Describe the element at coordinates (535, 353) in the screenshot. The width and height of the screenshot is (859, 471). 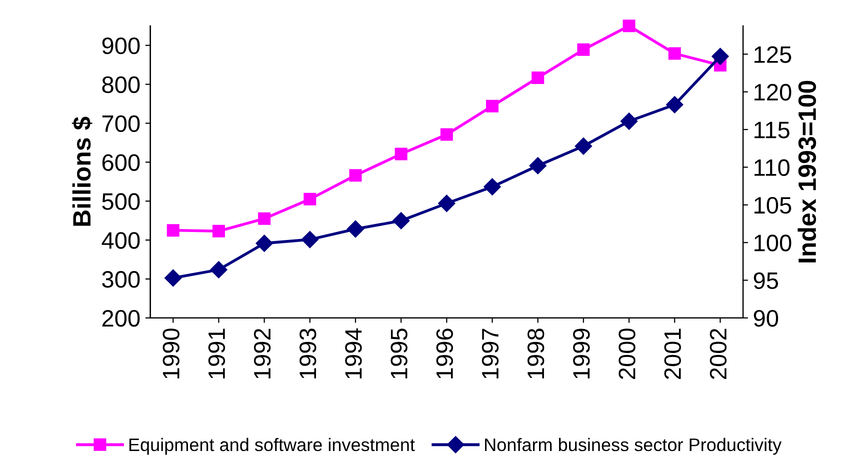
I see `x-tick-label: 1998` at that location.